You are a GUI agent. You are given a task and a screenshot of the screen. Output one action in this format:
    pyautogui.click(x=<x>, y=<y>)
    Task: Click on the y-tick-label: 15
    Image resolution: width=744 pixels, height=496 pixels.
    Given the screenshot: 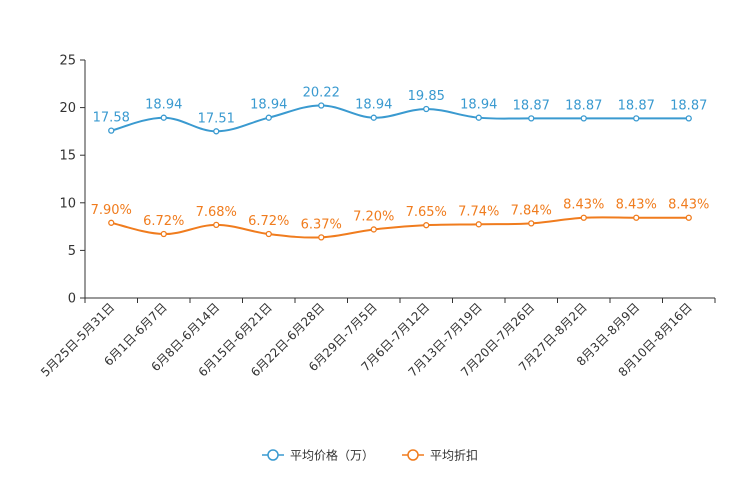 What is the action you would take?
    pyautogui.click(x=67, y=156)
    